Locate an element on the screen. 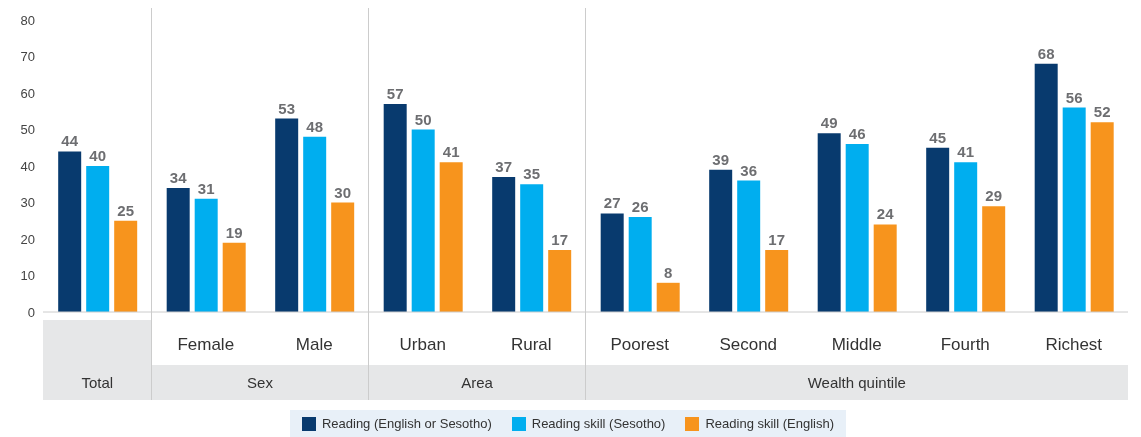 Image resolution: width=1141 pixels, height=437 pixels. data-label: 48 is located at coordinates (315, 126).